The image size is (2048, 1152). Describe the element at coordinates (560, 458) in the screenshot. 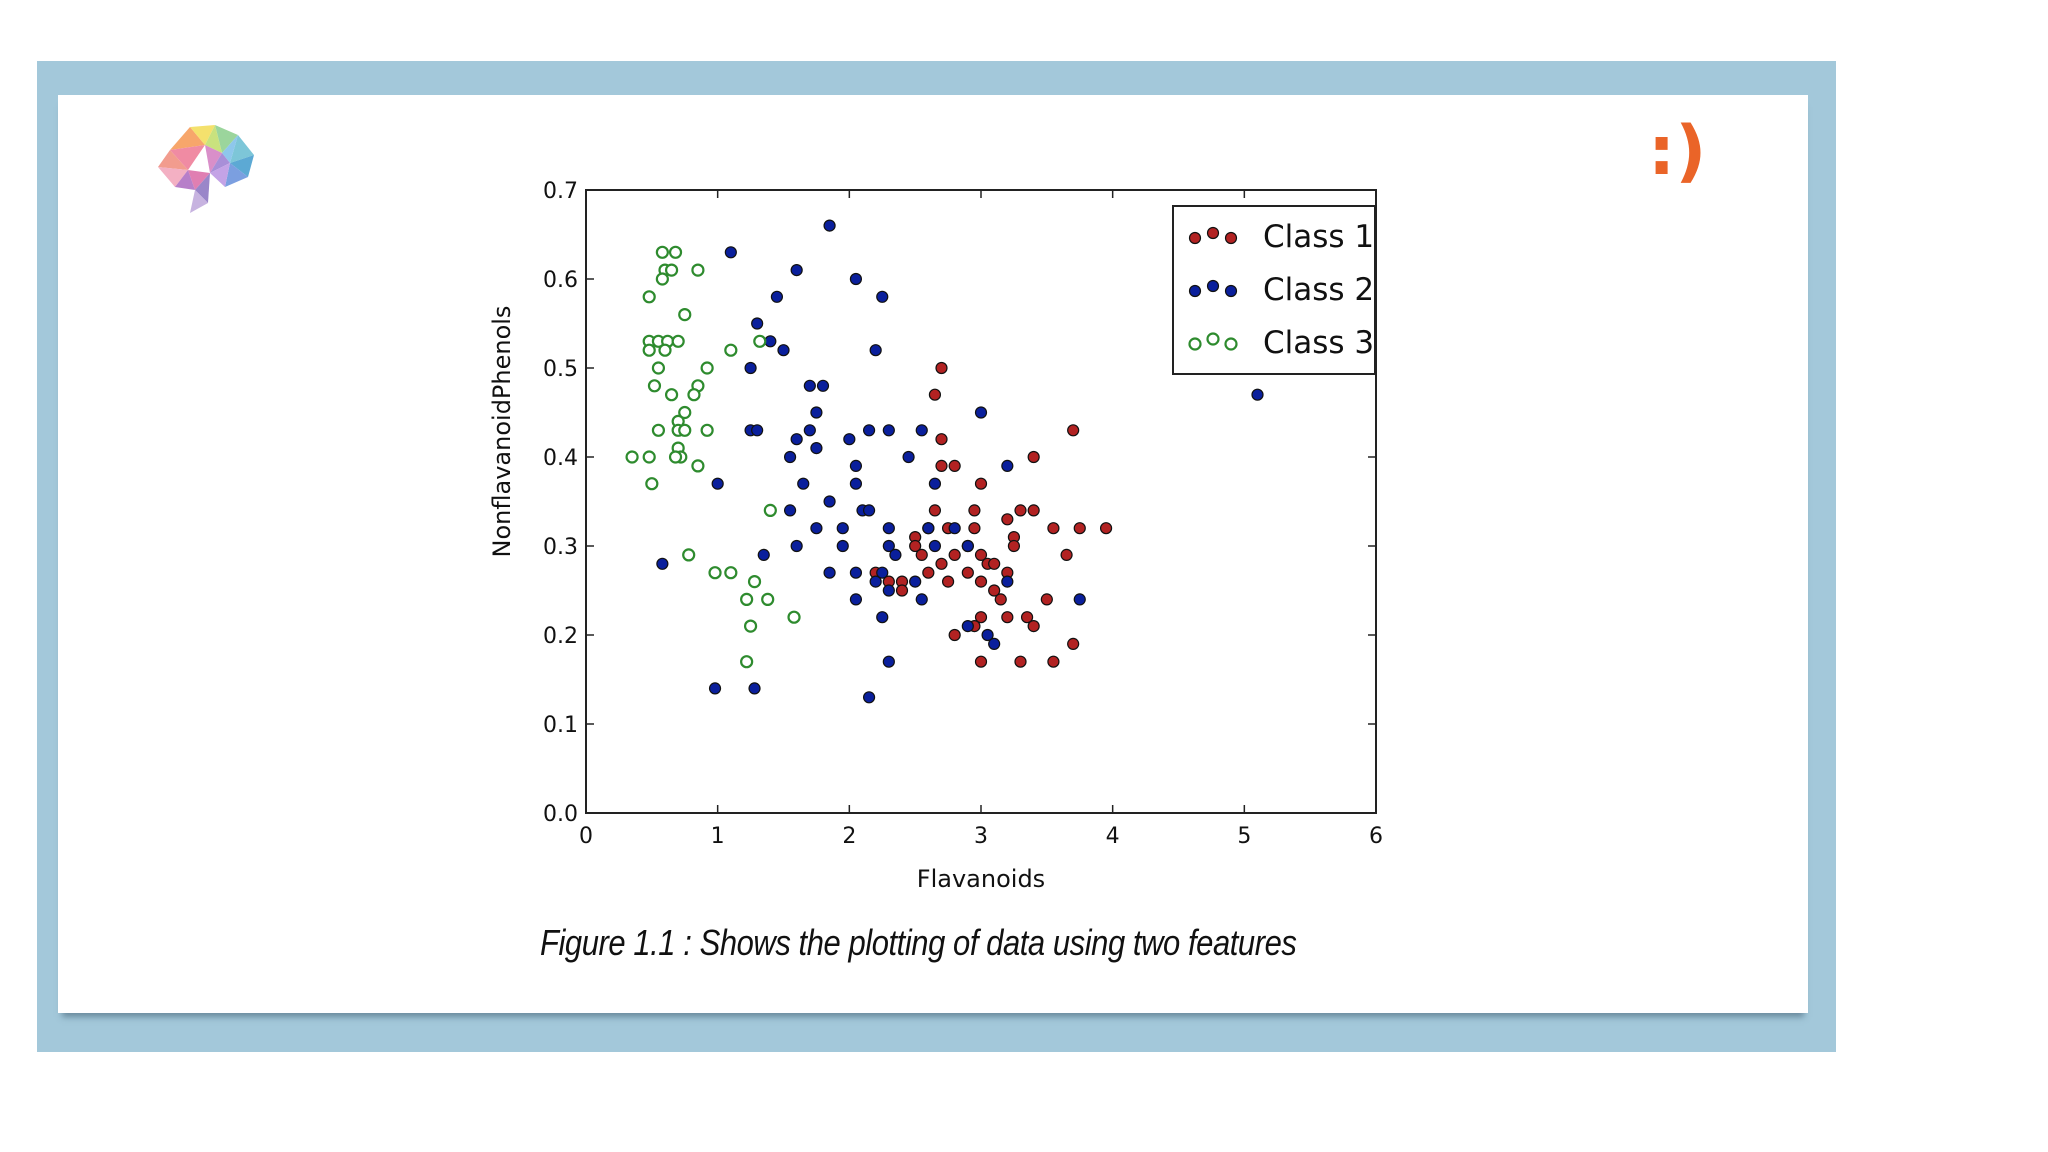

I see `y-tick-label: 0.4` at that location.